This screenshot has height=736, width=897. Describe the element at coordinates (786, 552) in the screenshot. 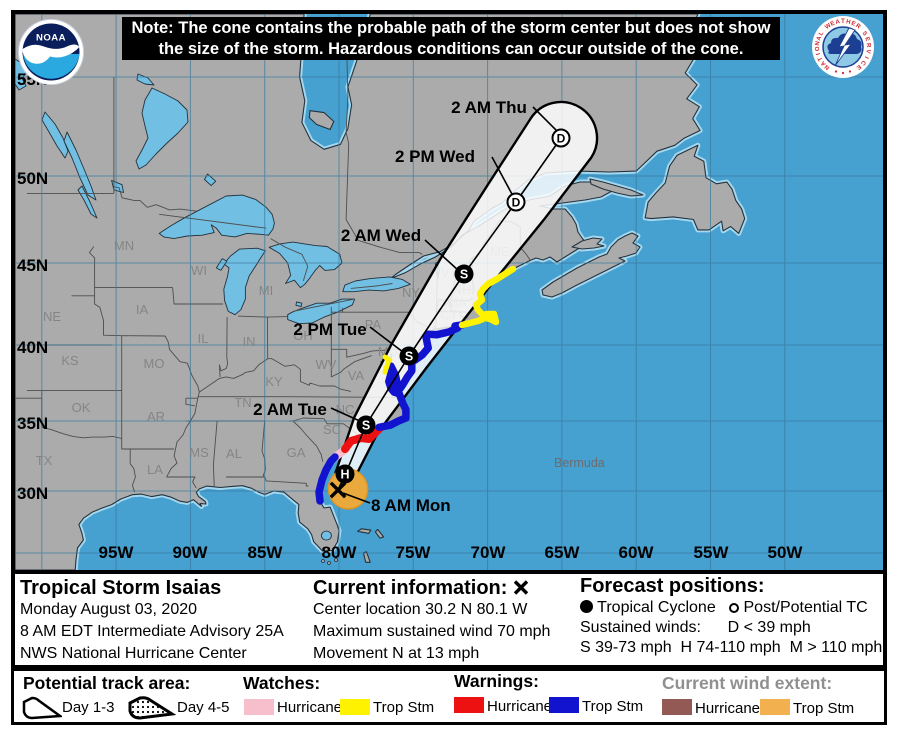

I see `svg-text: 50W` at that location.